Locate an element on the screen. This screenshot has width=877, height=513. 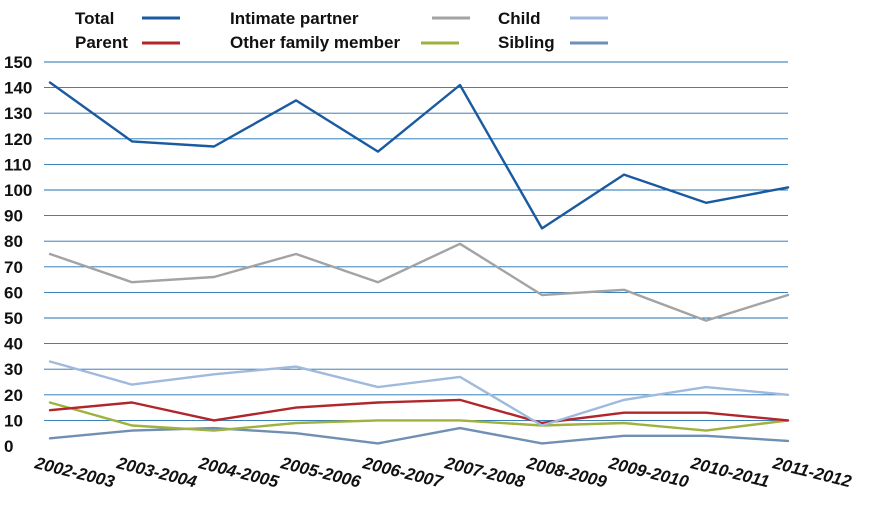
y-tick-label: 20 is located at coordinates (13, 395).